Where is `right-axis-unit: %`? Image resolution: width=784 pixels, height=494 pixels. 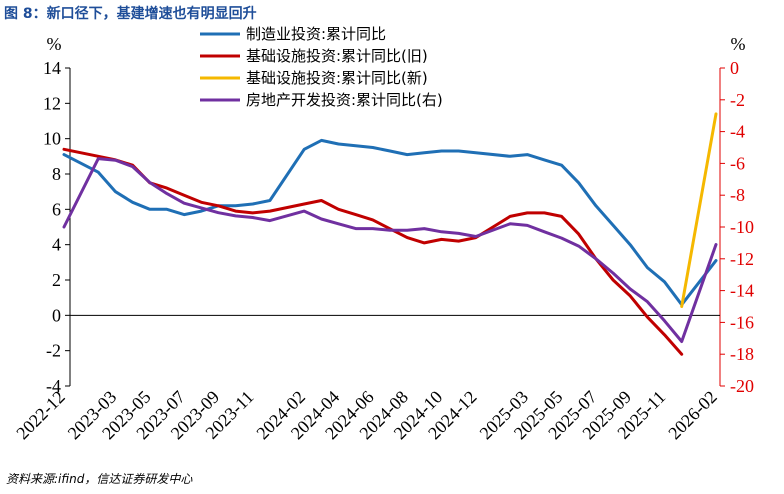
right-axis-unit: % is located at coordinates (738, 44).